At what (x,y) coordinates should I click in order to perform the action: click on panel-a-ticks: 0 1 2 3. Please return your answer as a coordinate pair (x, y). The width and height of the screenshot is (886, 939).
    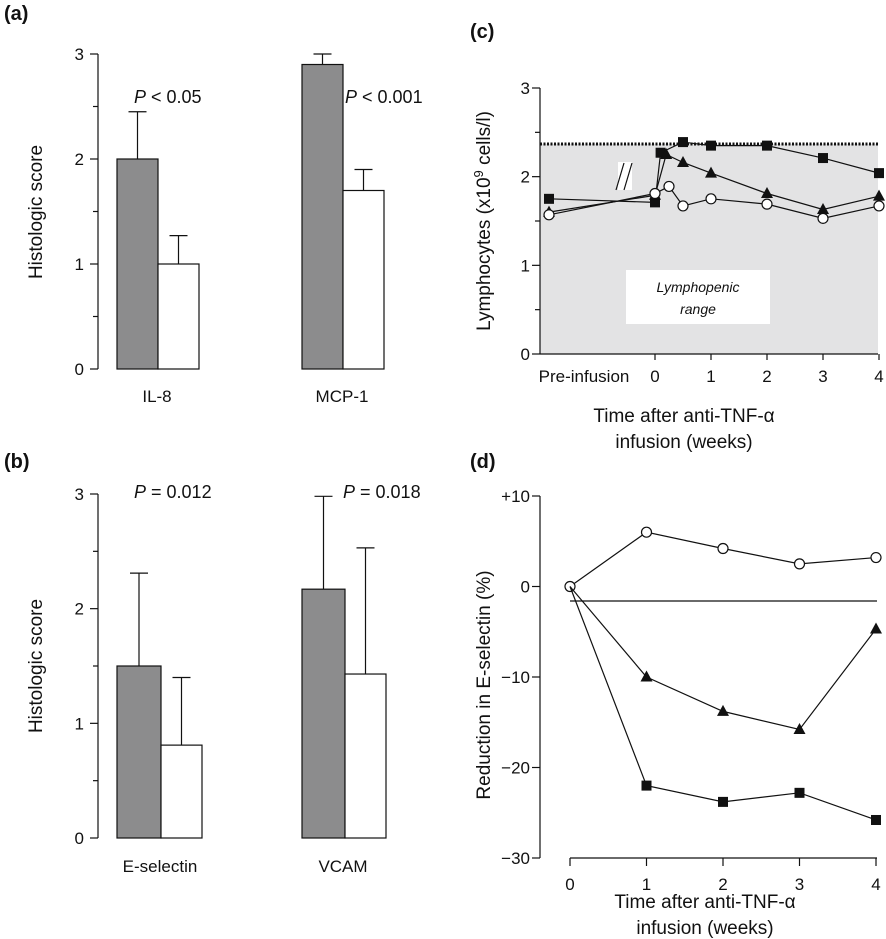
    Looking at the image, I should click on (86, 212).